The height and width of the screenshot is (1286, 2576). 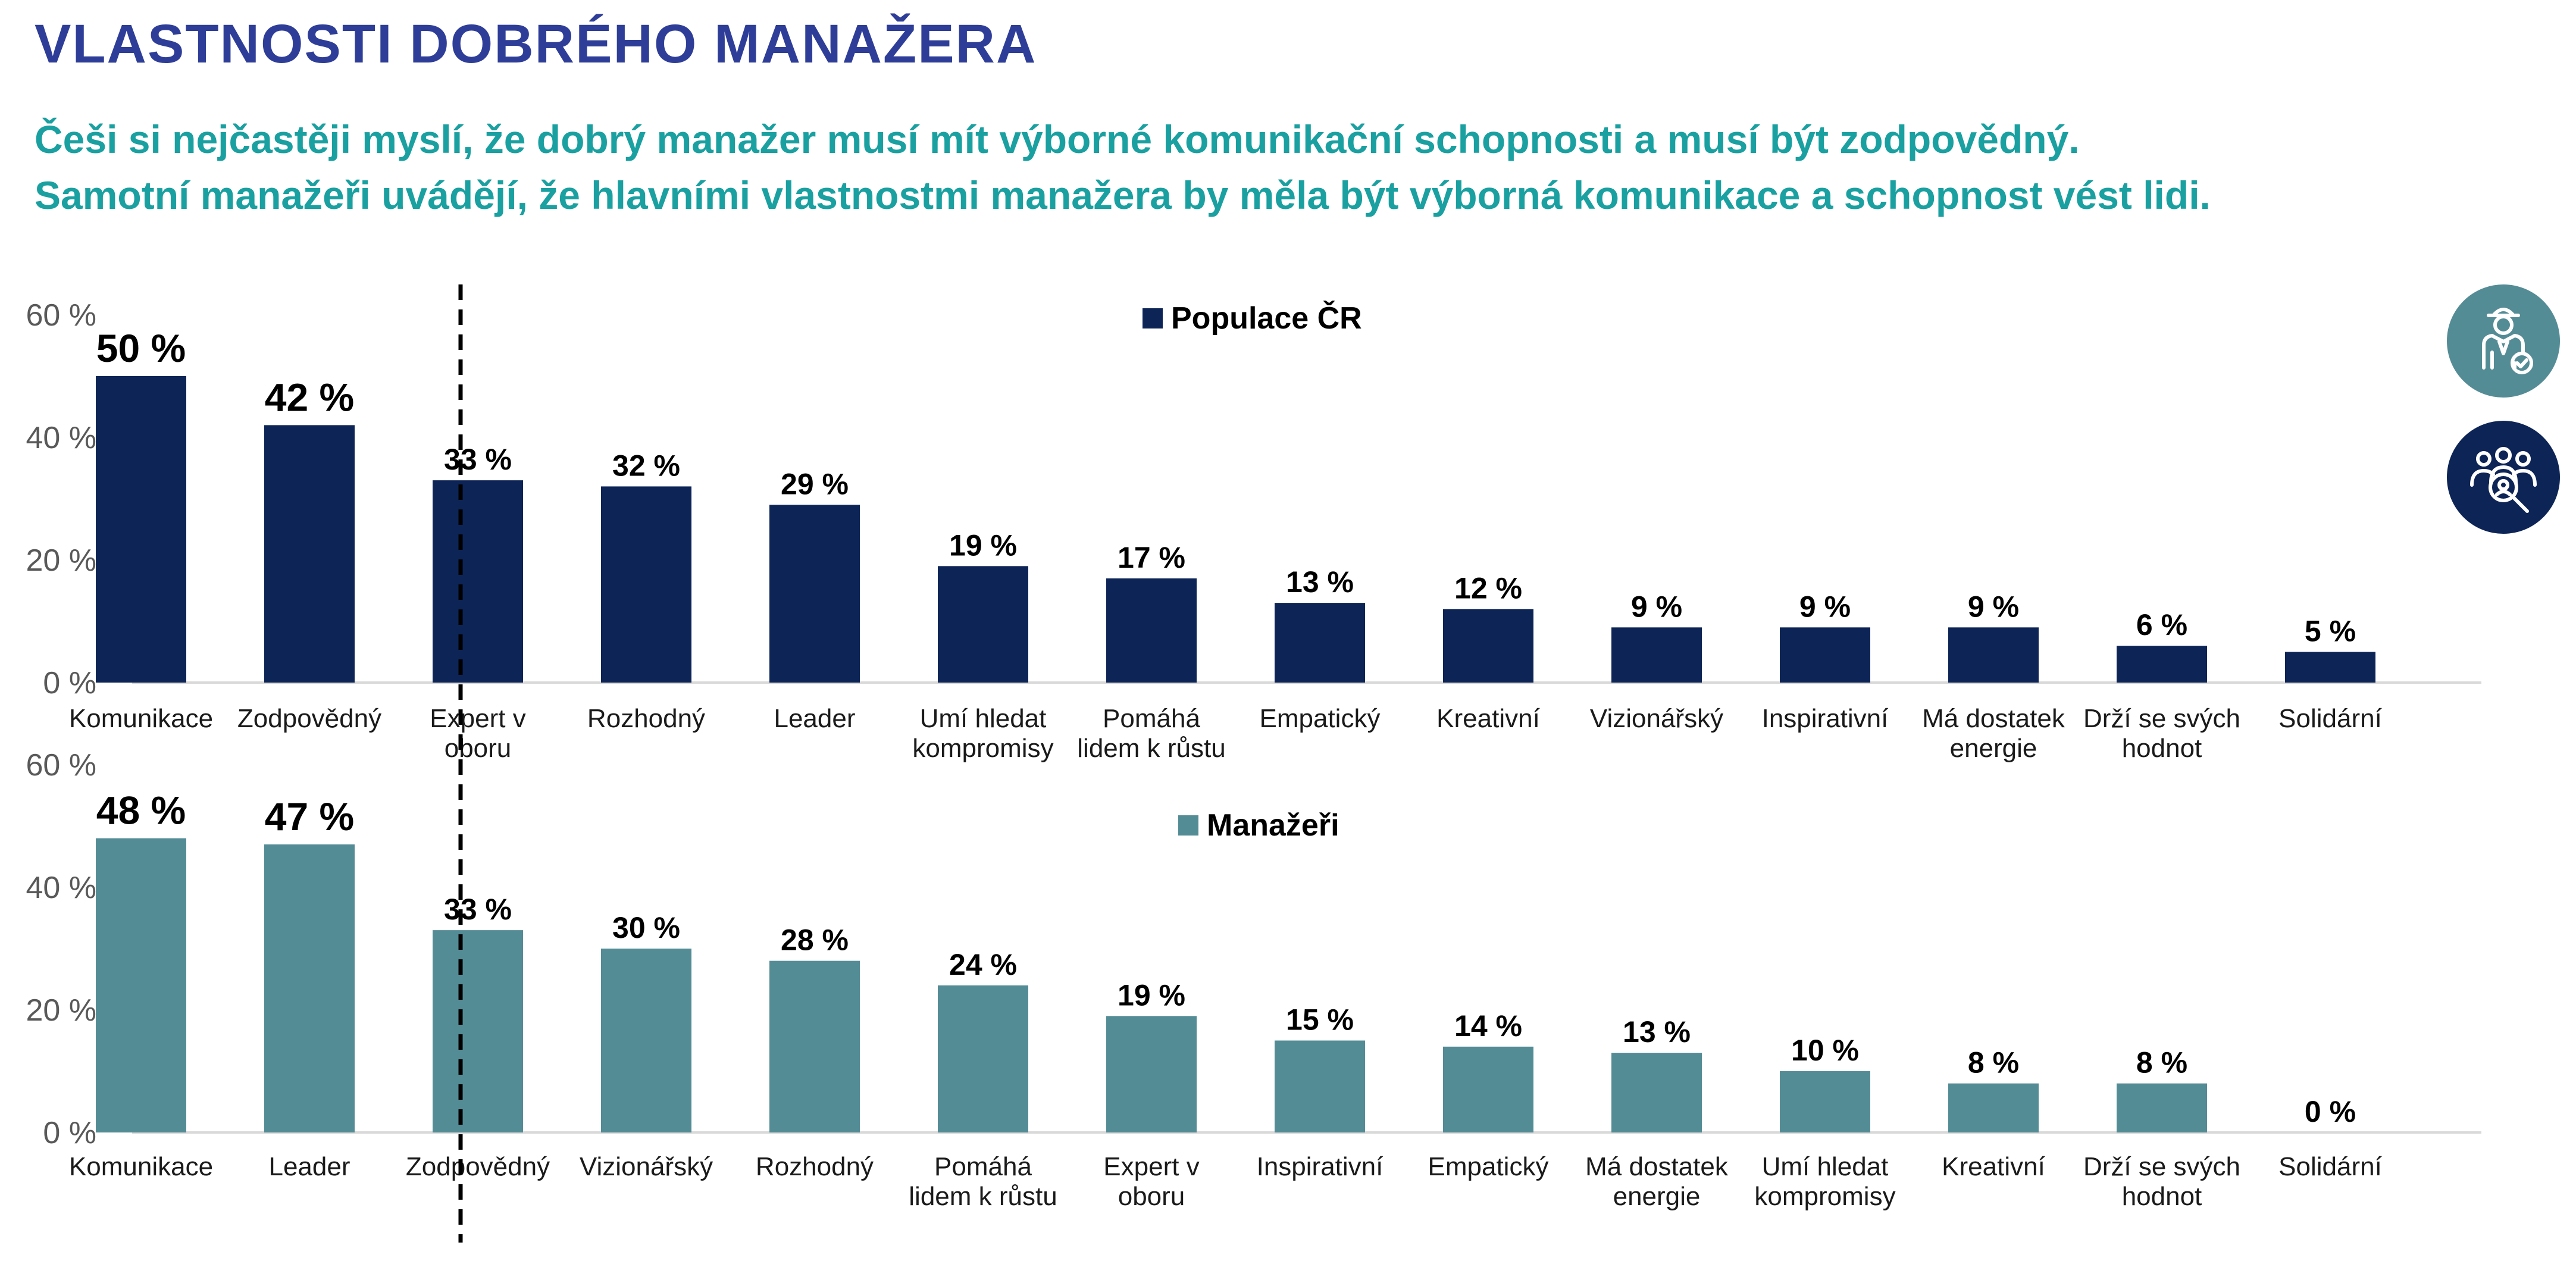 What do you see at coordinates (2330, 1111) in the screenshot?
I see `bar-value-label: 0 %` at bounding box center [2330, 1111].